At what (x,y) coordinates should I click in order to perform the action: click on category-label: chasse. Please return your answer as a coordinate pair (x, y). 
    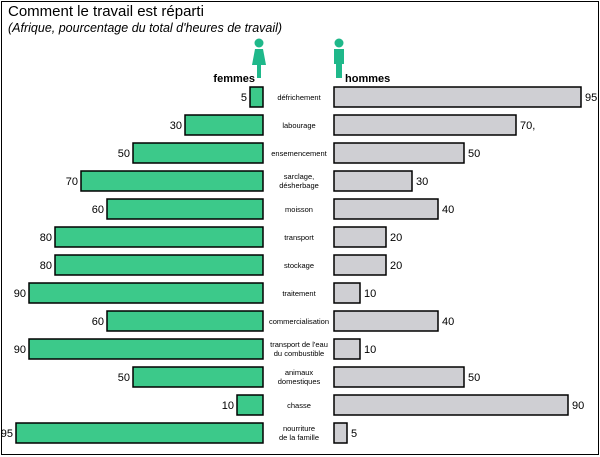
    Looking at the image, I should click on (299, 405).